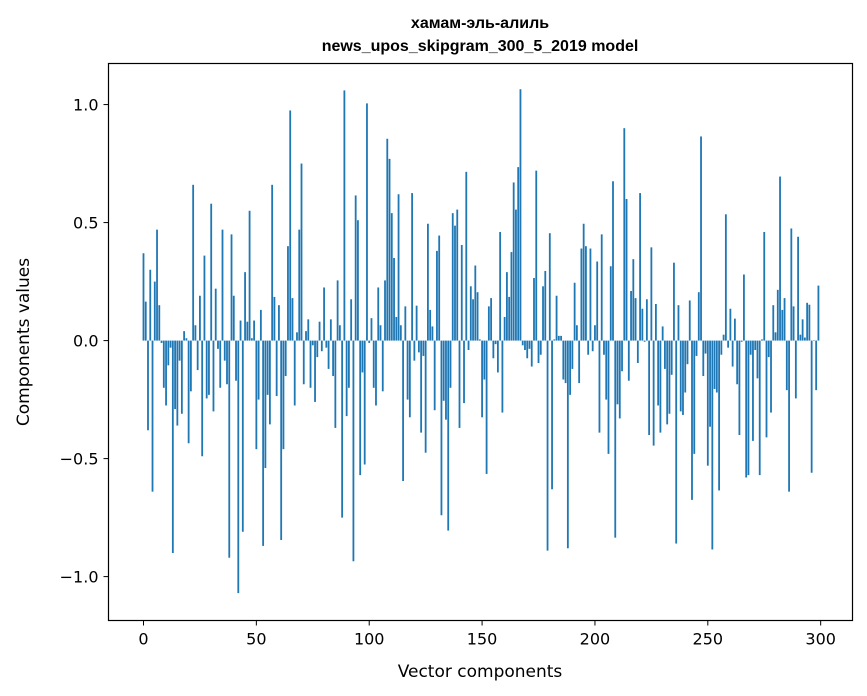 Image resolution: width=867 pixels, height=696 pixels. What do you see at coordinates (84, 341) in the screenshot?
I see `y-axis-ticks: −1.0 −0.5 0.0 0.5 1.0` at bounding box center [84, 341].